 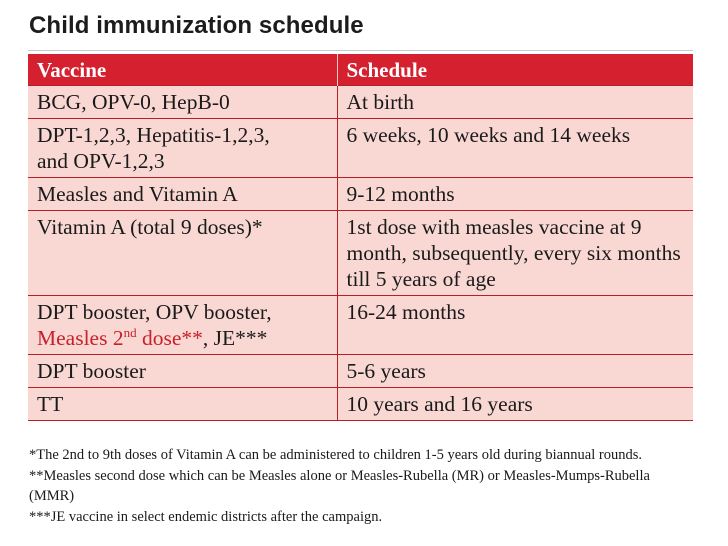 I want to click on vaccine-cell: DPT booster, so click(x=183, y=371).